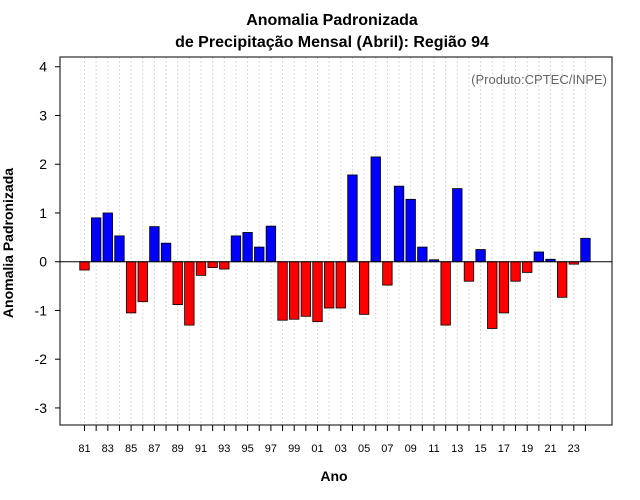  I want to click on x-tick-label: 05, so click(364, 449).